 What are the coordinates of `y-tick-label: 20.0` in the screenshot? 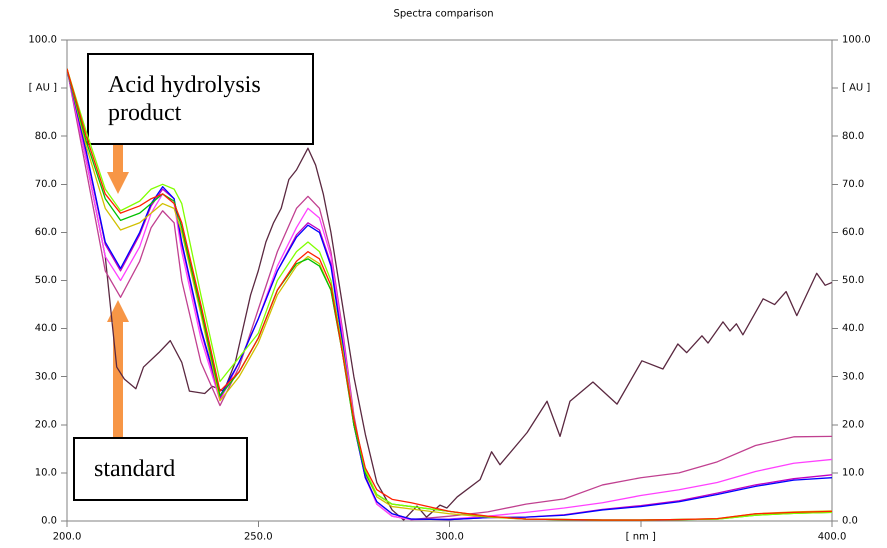 It's located at (45, 424).